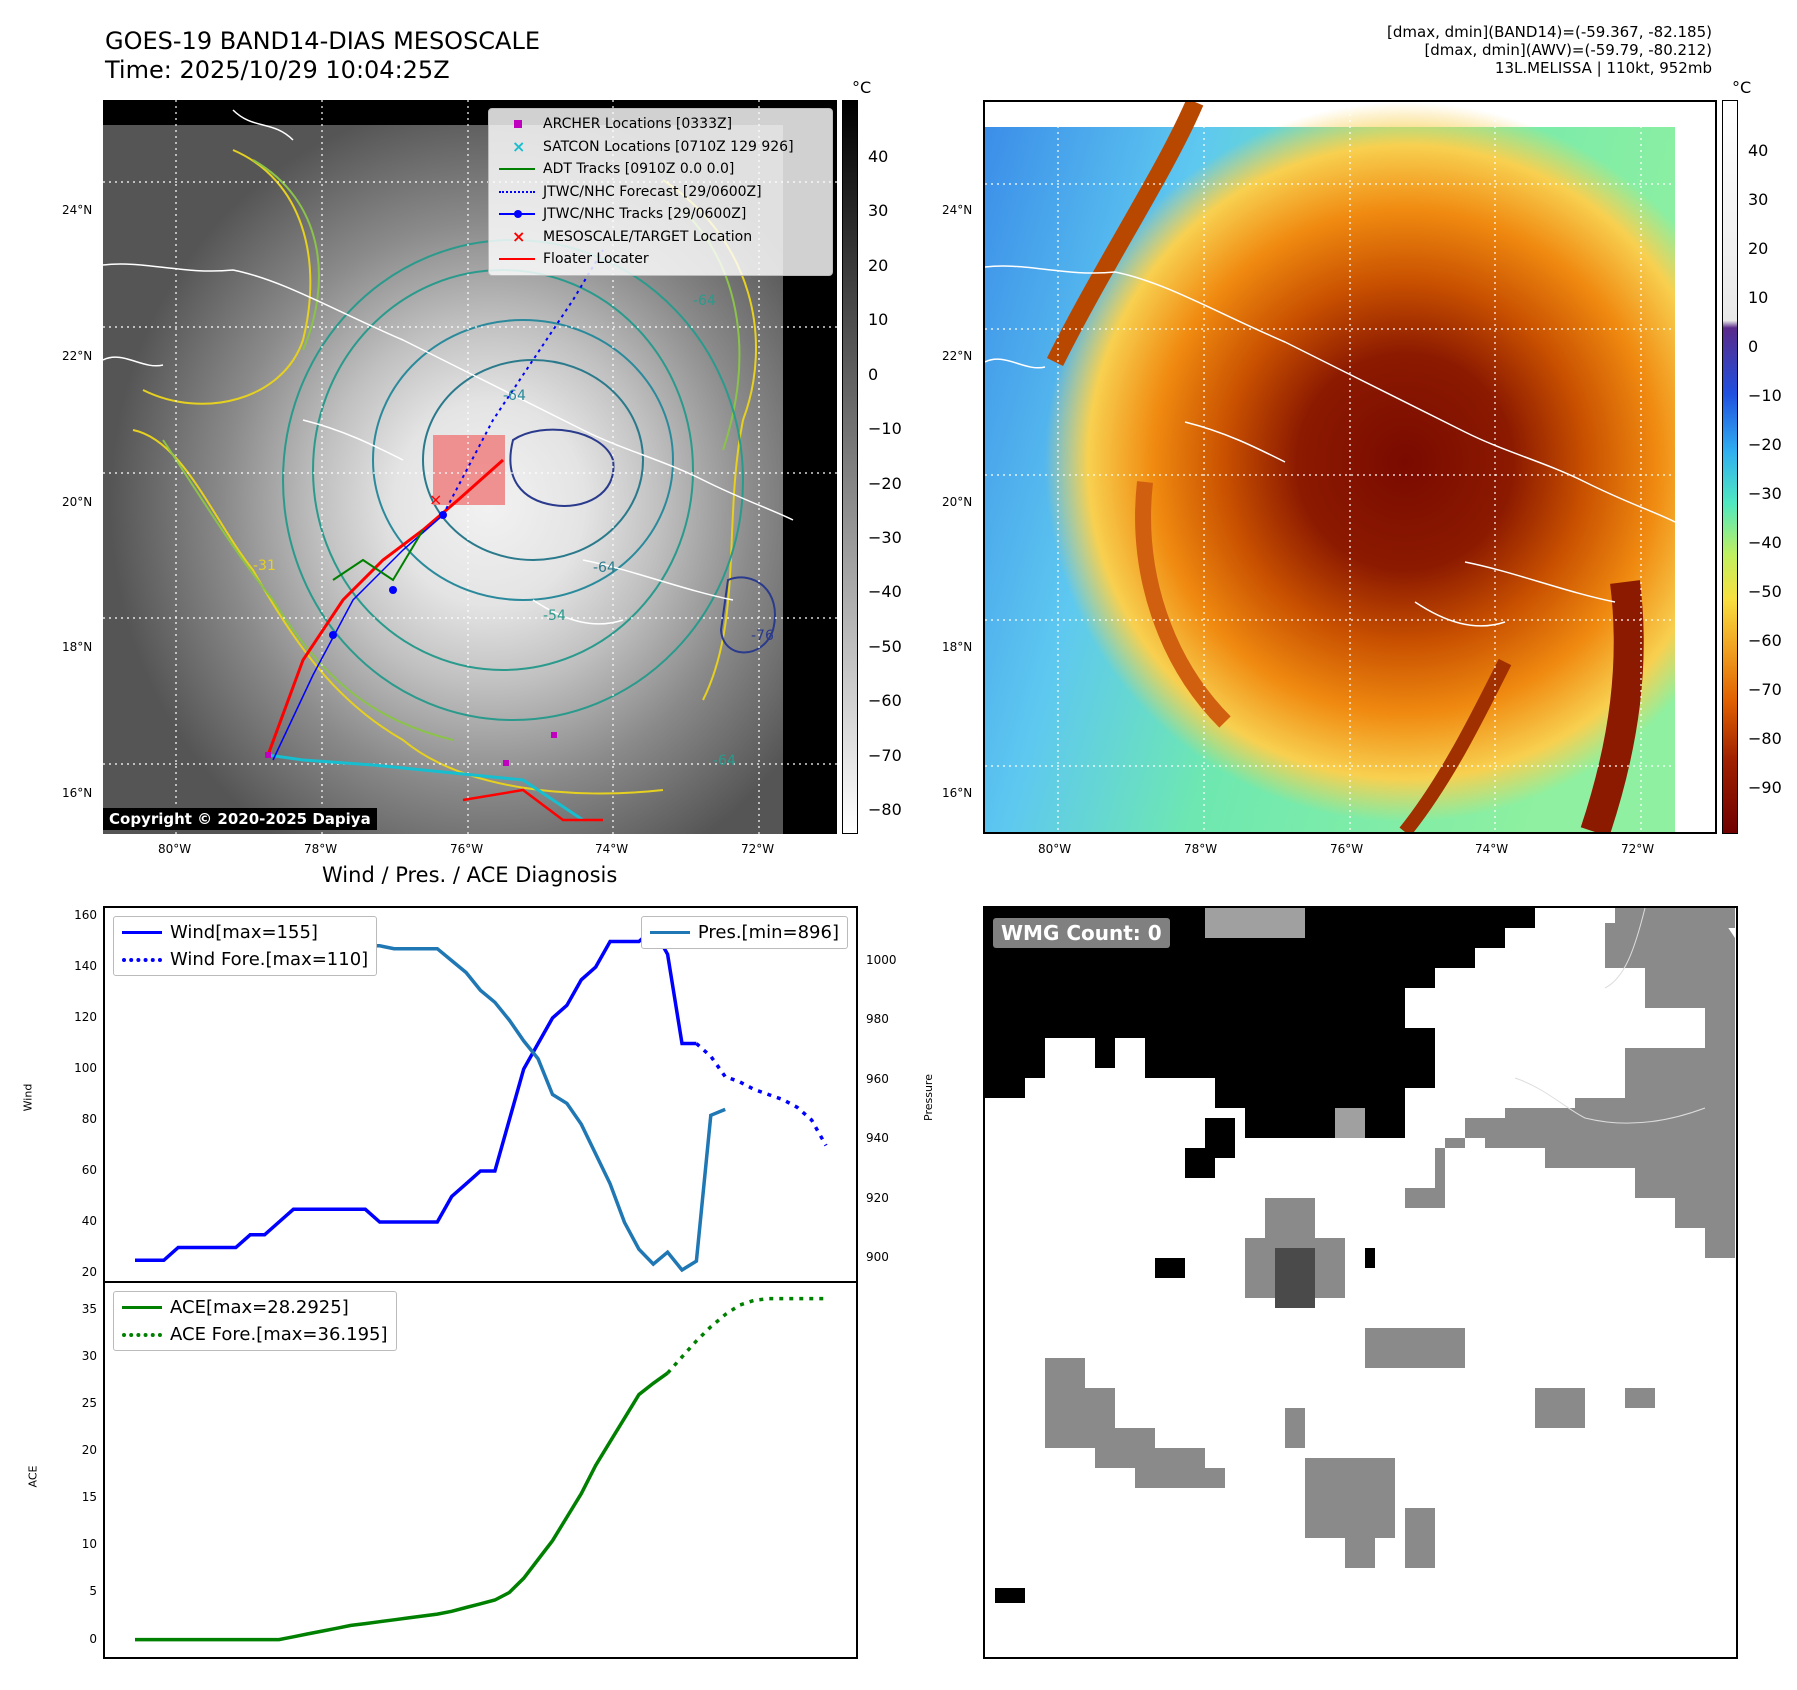 This screenshot has width=1797, height=1690. Describe the element at coordinates (659, 147) in the screenshot. I see `legend-item-satcon: × SATCON Locations [0710Z 129 926]` at that location.